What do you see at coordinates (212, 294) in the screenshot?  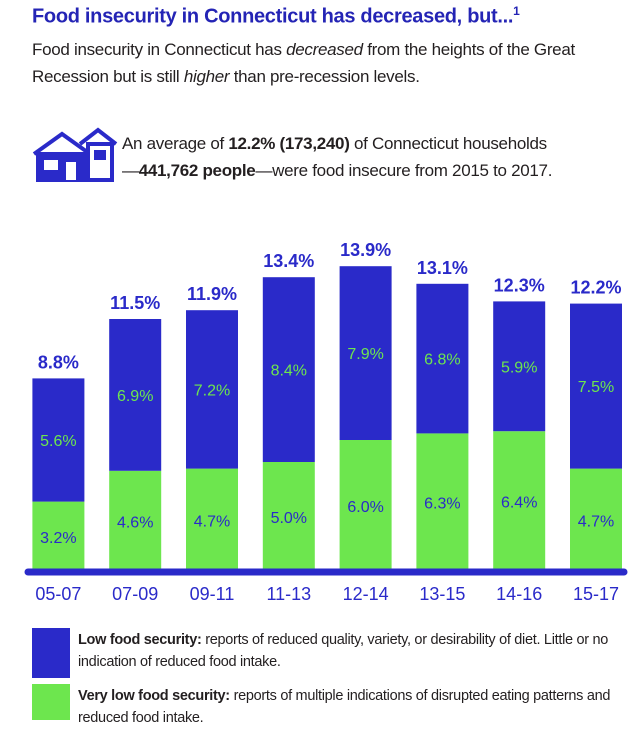 I see `total-label: 11.9%` at bounding box center [212, 294].